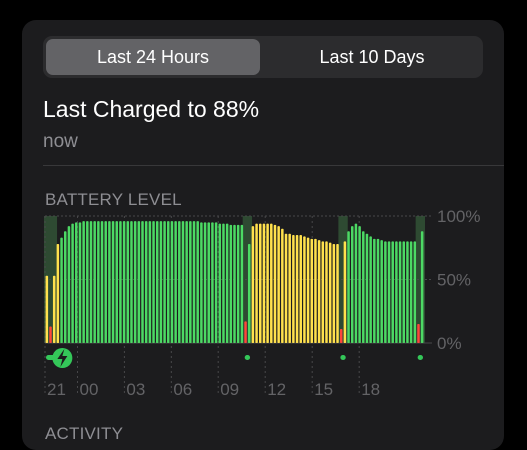 The image size is (527, 450). What do you see at coordinates (370, 389) in the screenshot?
I see `x-tick-label: 18` at bounding box center [370, 389].